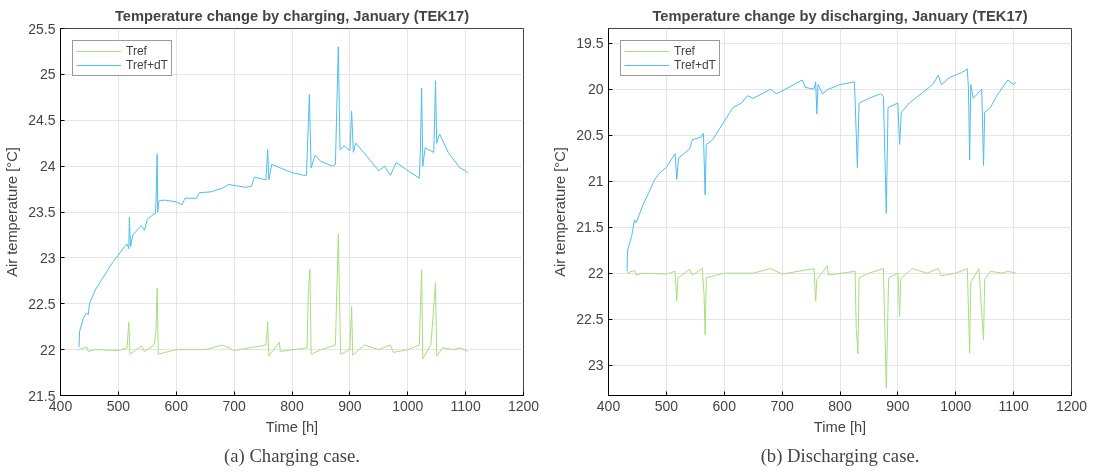 The height and width of the screenshot is (474, 1102). What do you see at coordinates (840, 455) in the screenshot?
I see `text: (b) Discharging case.` at bounding box center [840, 455].